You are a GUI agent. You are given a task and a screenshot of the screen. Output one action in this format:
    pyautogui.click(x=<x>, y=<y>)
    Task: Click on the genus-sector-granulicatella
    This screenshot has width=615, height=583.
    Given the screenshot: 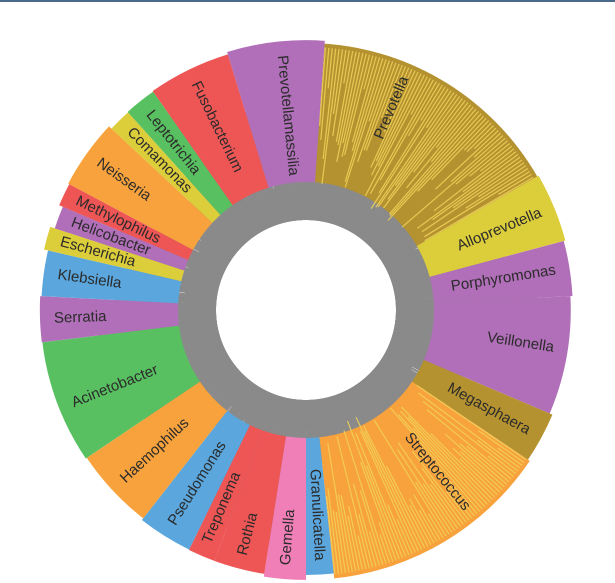 What is the action you would take?
    pyautogui.click(x=320, y=506)
    